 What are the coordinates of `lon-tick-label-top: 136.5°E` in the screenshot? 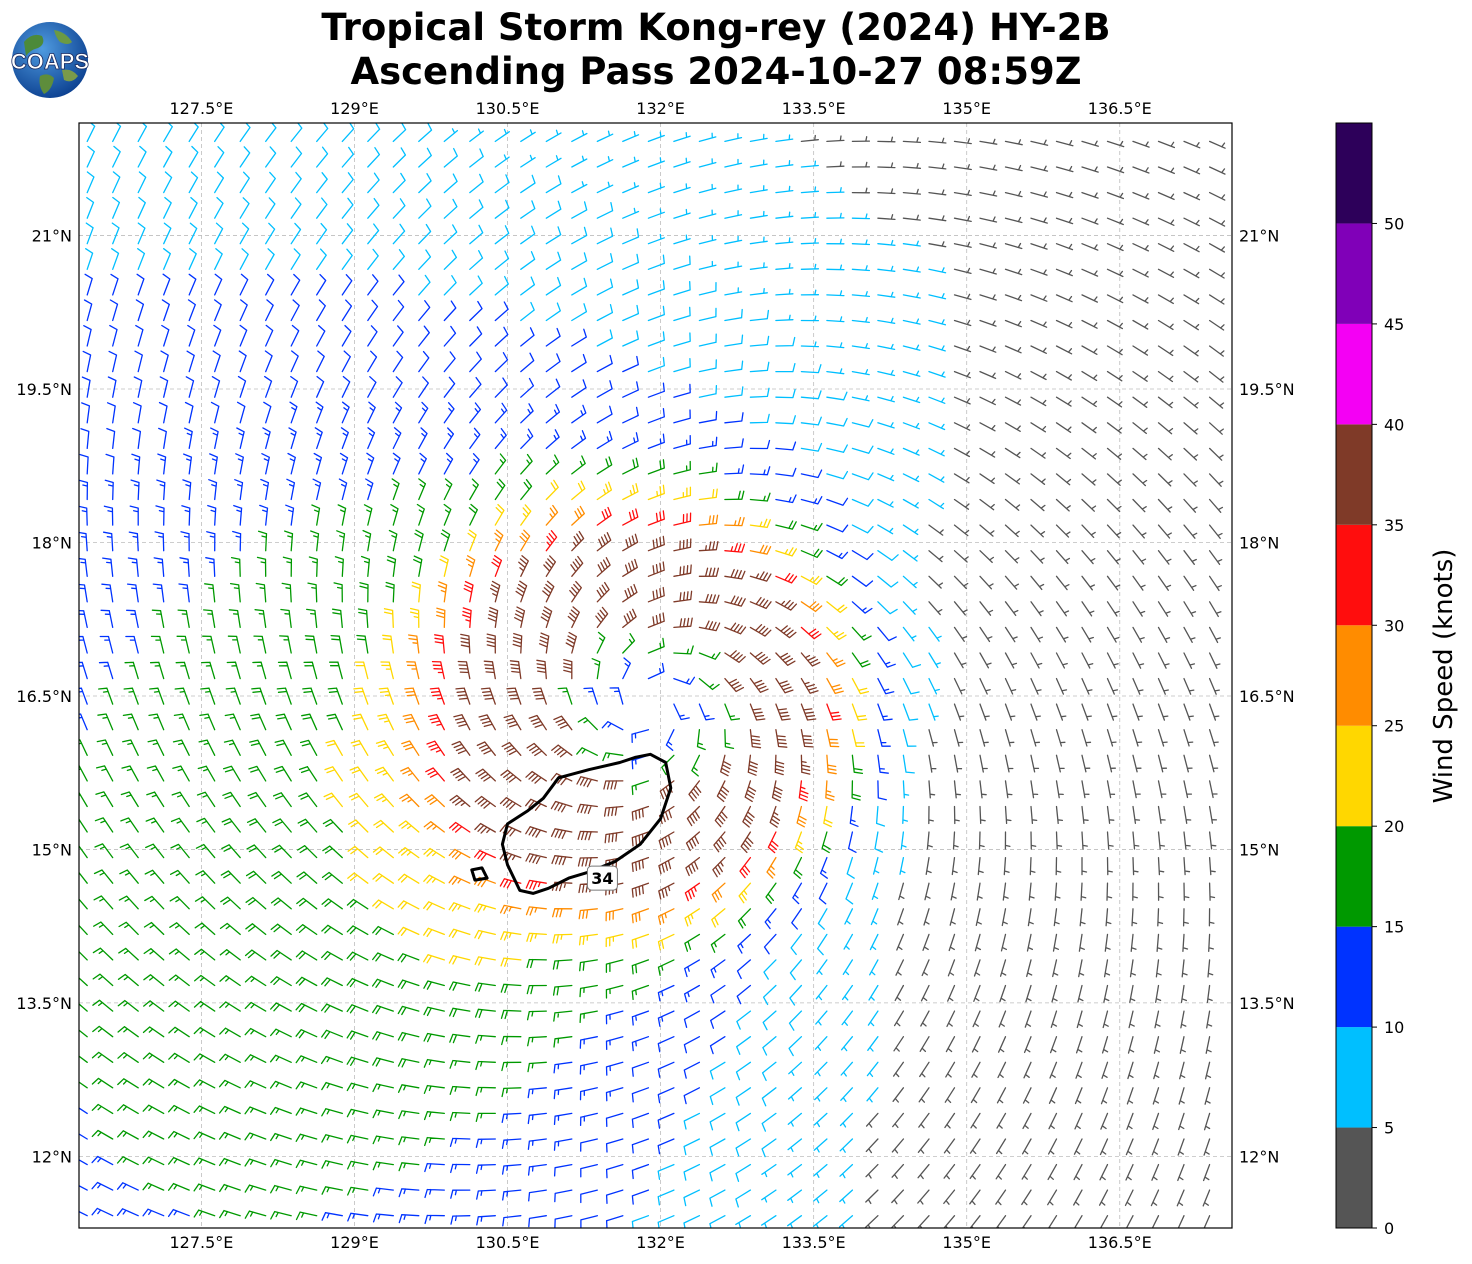 It's located at (1120, 108).